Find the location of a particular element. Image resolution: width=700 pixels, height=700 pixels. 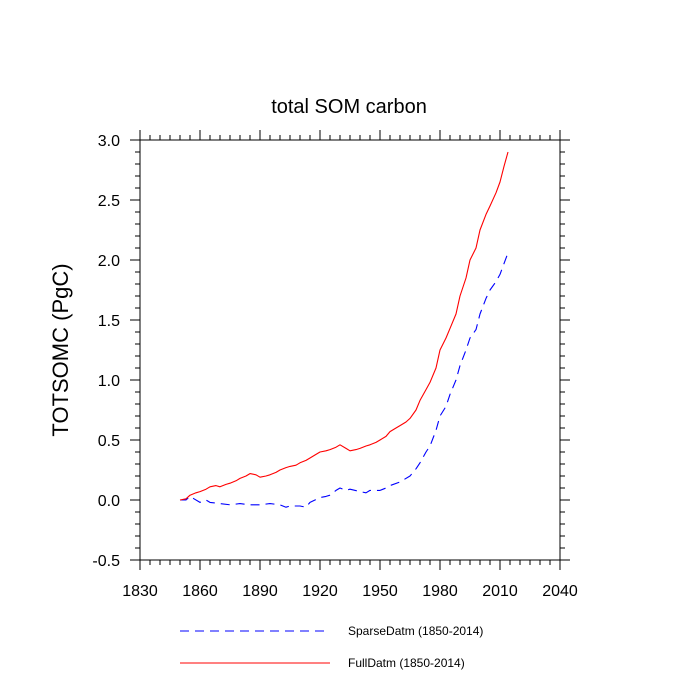

x-tick-label: 2040 is located at coordinates (560, 591).